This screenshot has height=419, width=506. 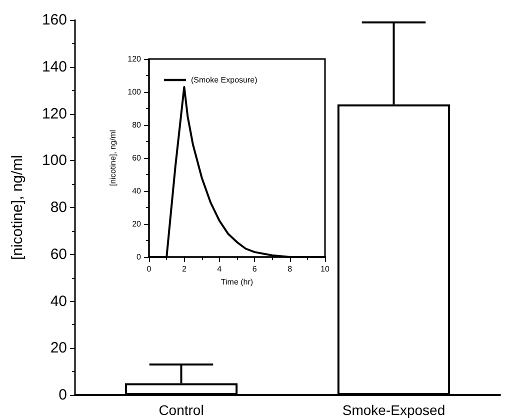 I want to click on x-tick-label: Smoke-Exposed, so click(x=394, y=410).